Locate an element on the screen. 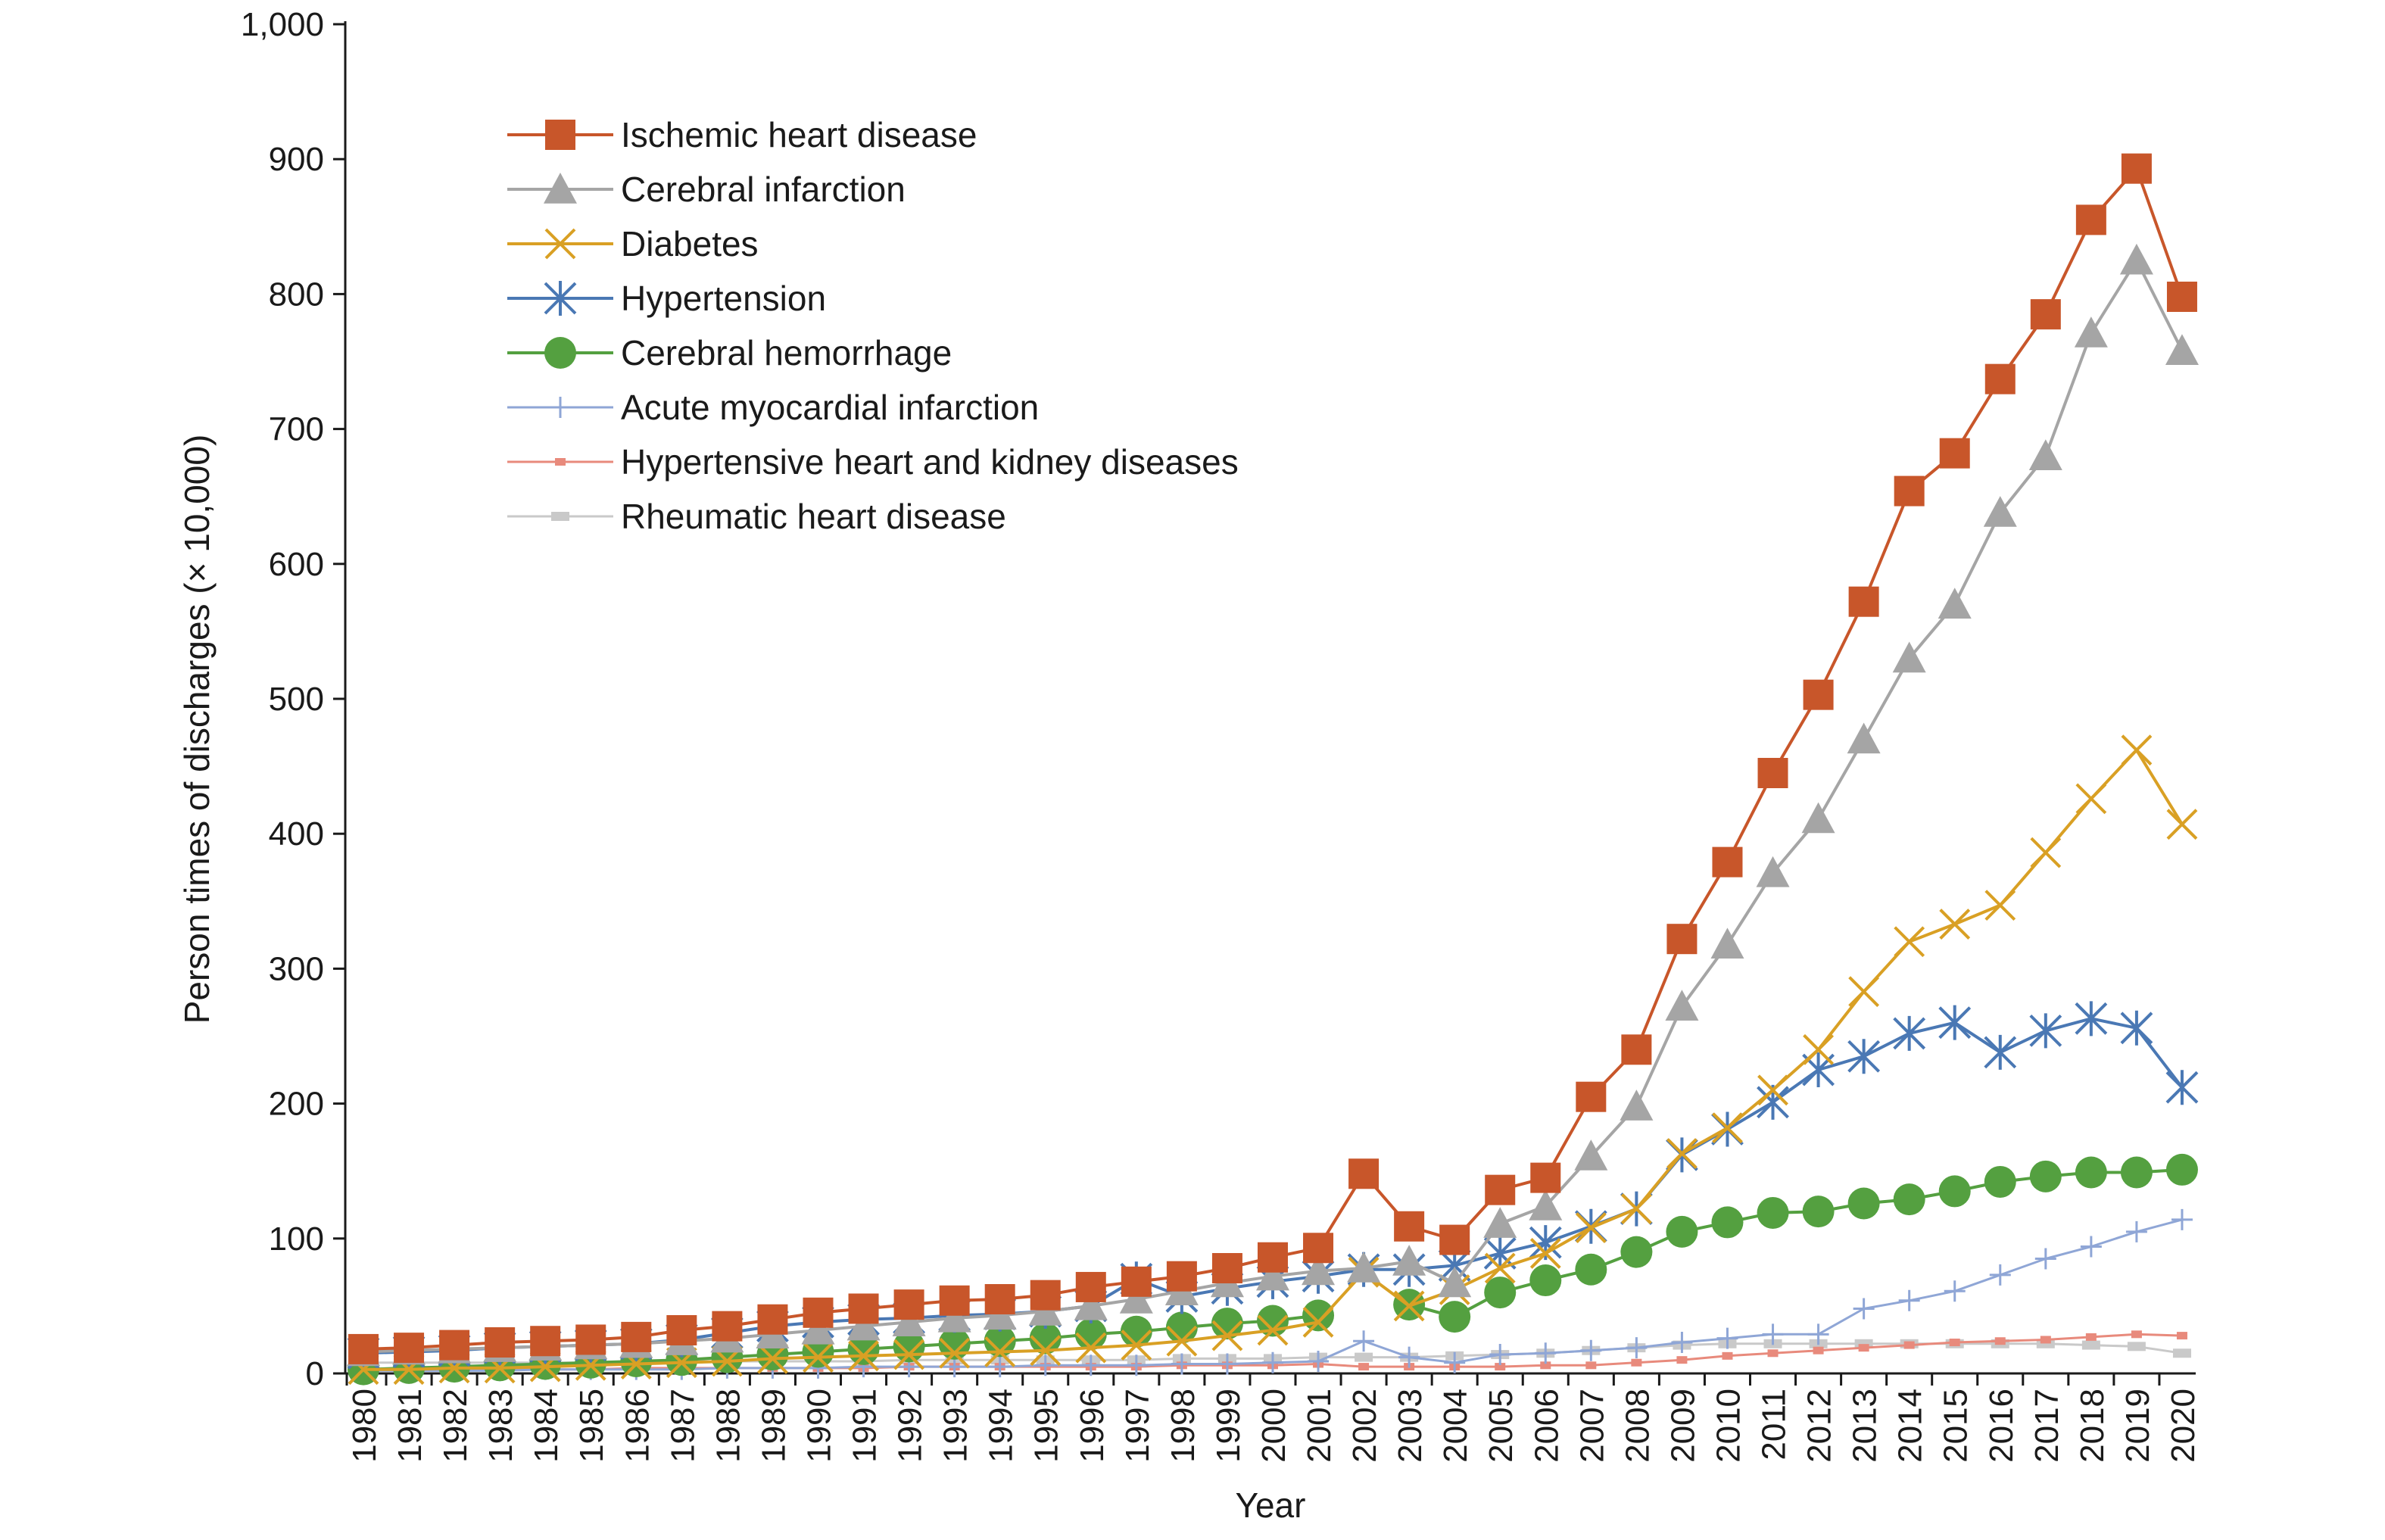 The height and width of the screenshot is (1540, 2385). legend-label: Hypertension is located at coordinates (723, 299).